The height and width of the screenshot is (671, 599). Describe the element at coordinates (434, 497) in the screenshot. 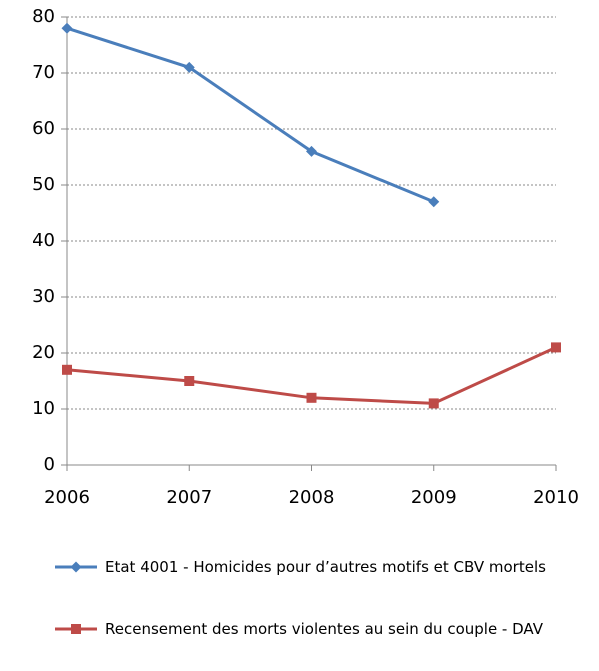

I see `x-tick-label: 2009` at that location.